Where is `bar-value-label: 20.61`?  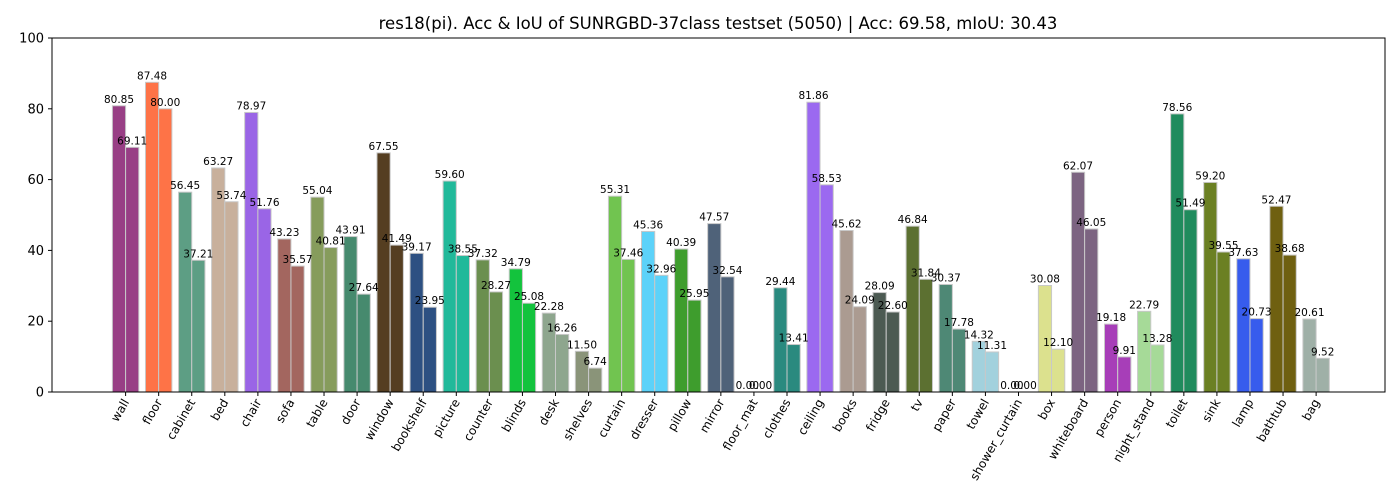
bar-value-label: 20.61 is located at coordinates (1309, 313).